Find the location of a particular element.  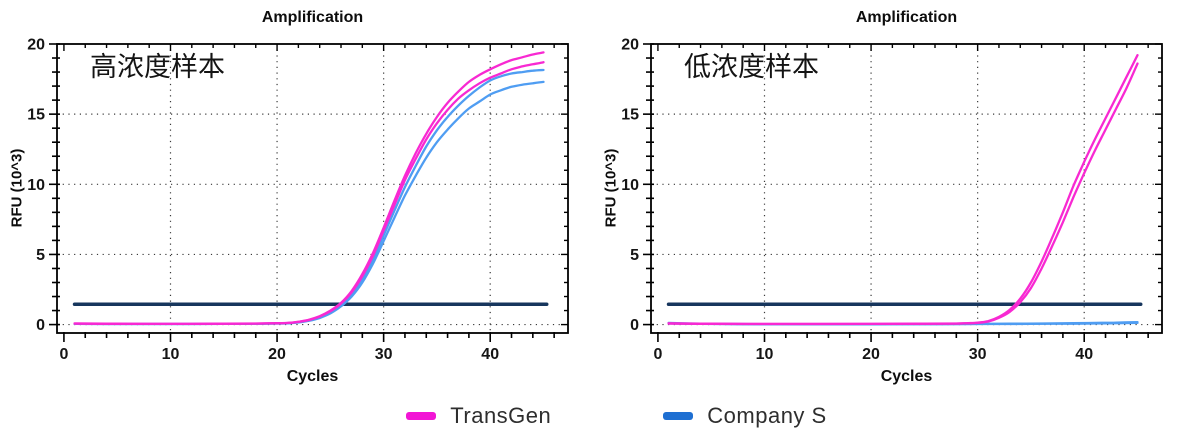

legend-item-company-s: Company S is located at coordinates (744, 416).